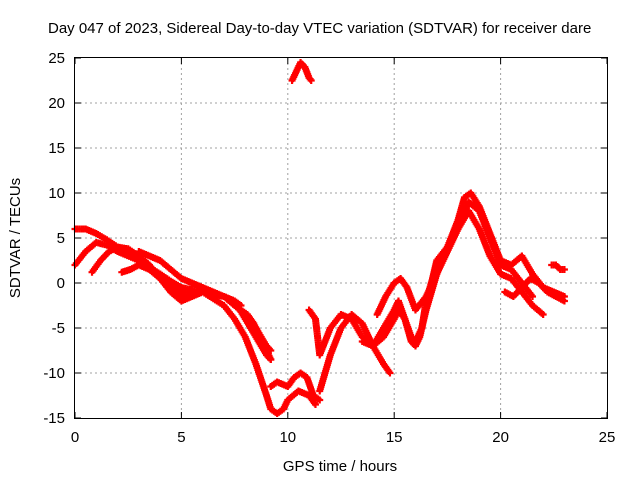 Image resolution: width=640 pixels, height=480 pixels. I want to click on x-tick-label: 15, so click(394, 437).